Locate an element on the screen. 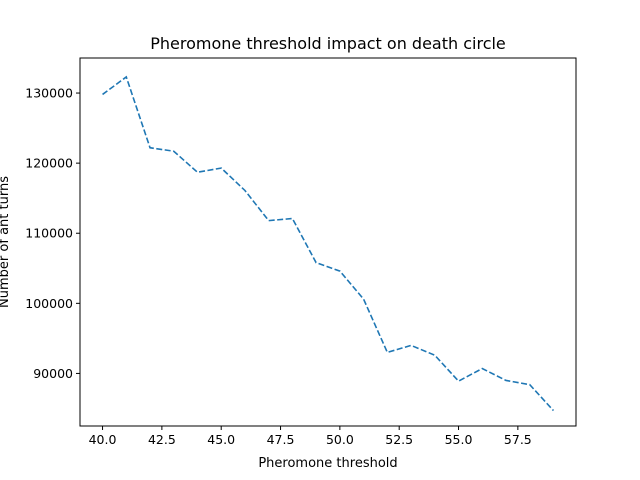 The height and width of the screenshot is (480, 640). x-tick-label: 57.5 is located at coordinates (518, 439).